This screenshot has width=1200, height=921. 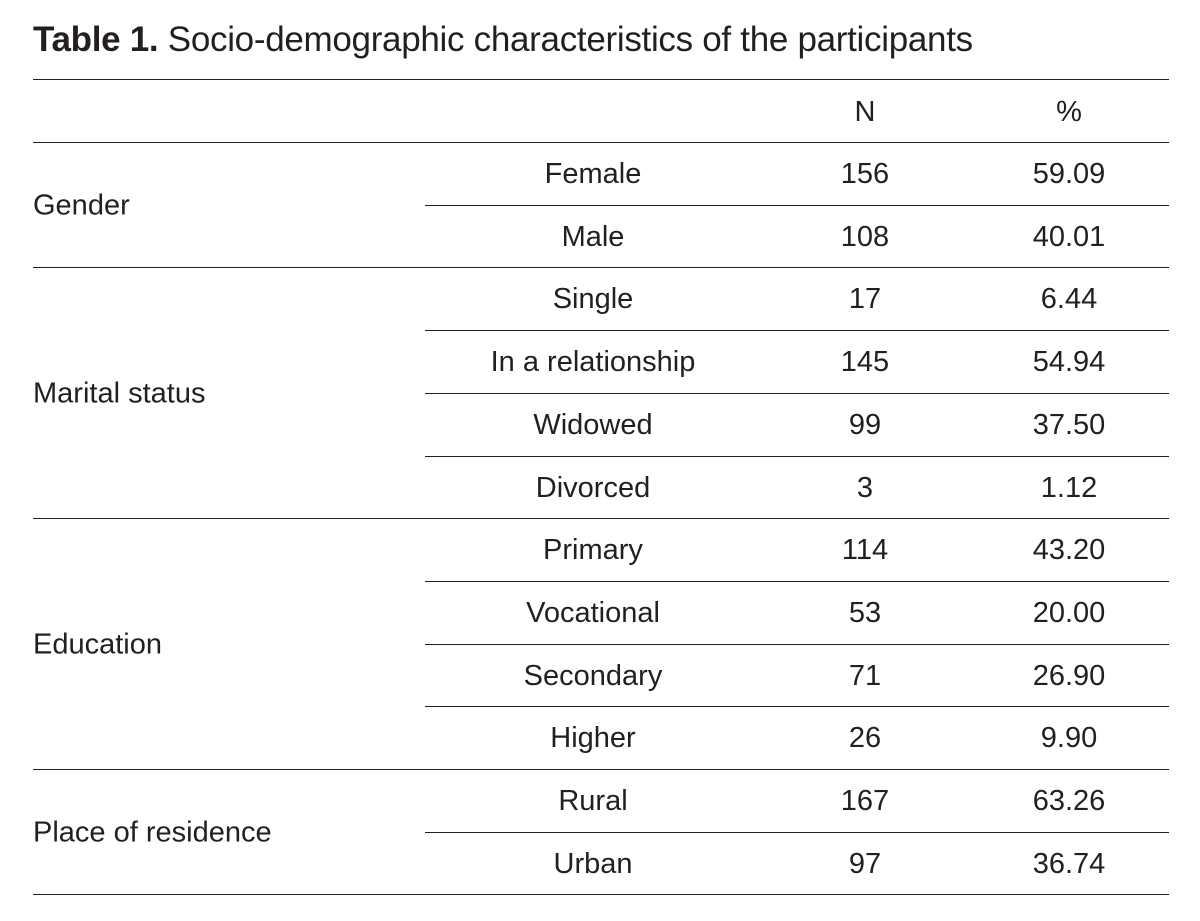 I want to click on table-row: Divorced 3 1.12, so click(x=601, y=488).